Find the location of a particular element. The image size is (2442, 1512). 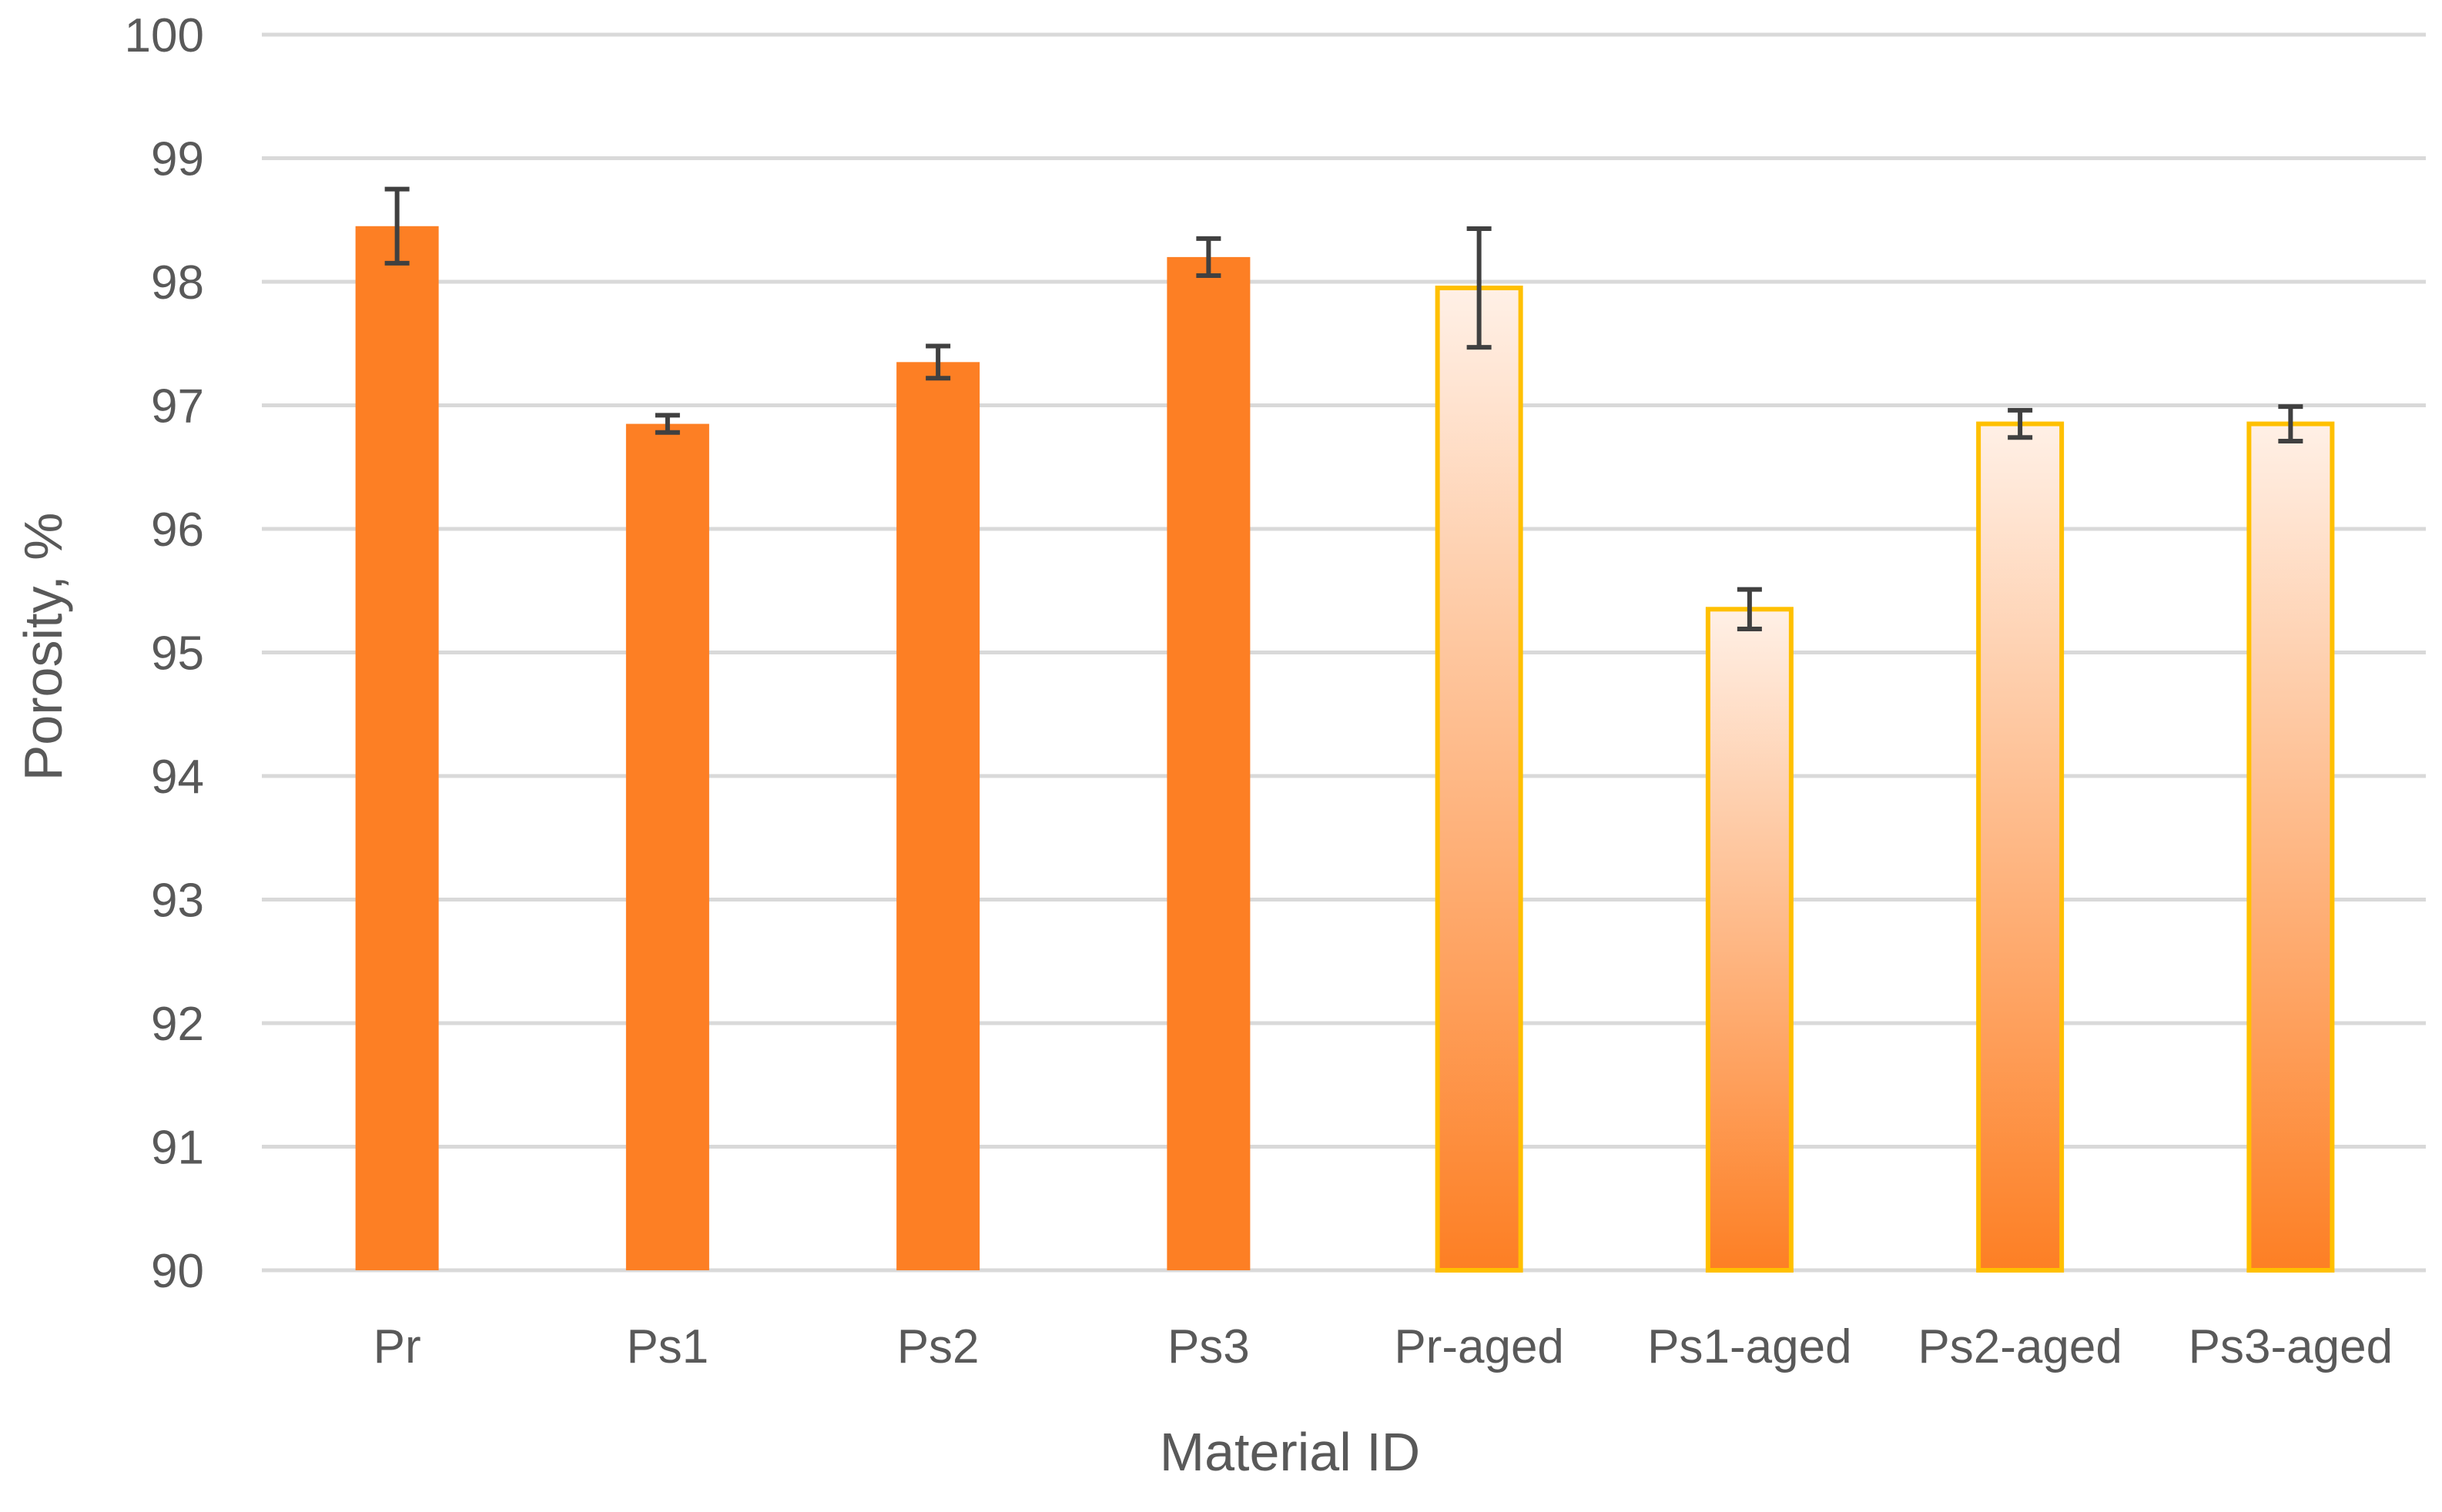

y-axis-tick-labels: 90 91 92 93 94 95 96 97 98 99 100 is located at coordinates (164, 653).